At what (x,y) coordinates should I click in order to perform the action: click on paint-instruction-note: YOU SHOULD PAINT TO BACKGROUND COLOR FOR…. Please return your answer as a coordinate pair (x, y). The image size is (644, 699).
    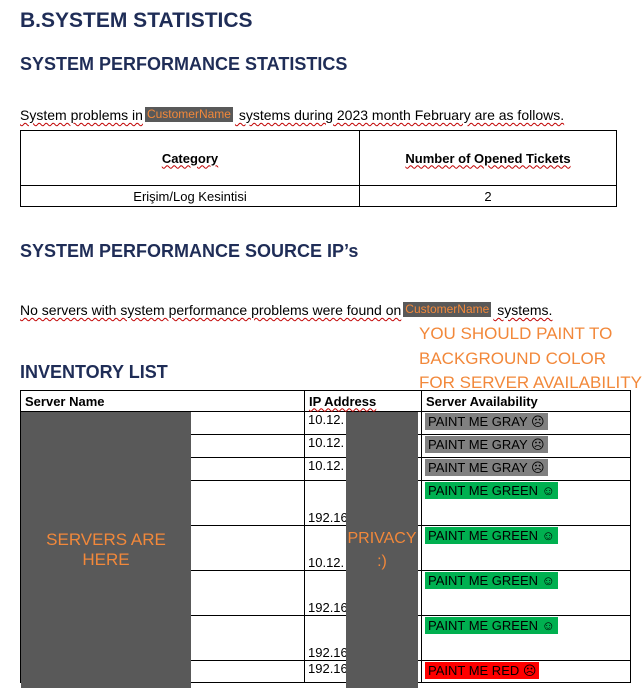
    Looking at the image, I should click on (530, 358).